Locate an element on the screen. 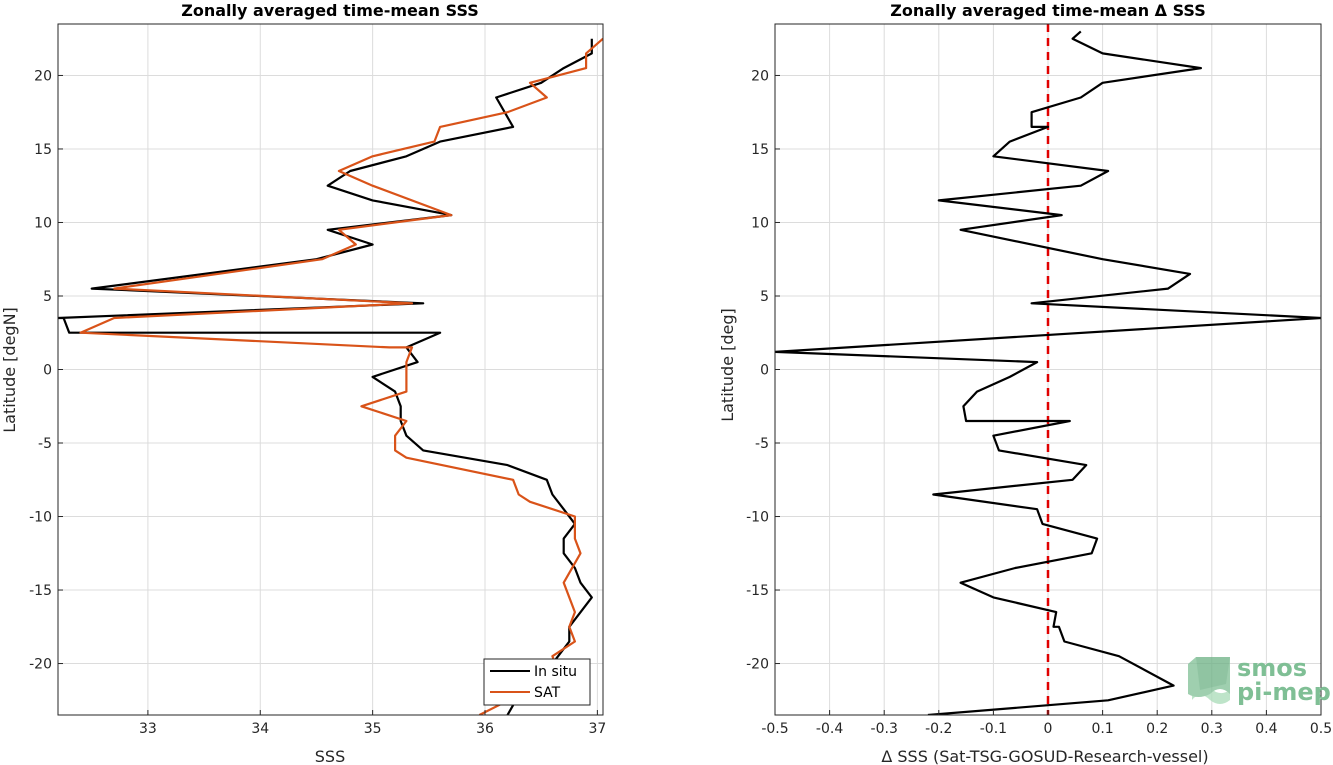  x-tick-label: -0.5 is located at coordinates (774, 729).